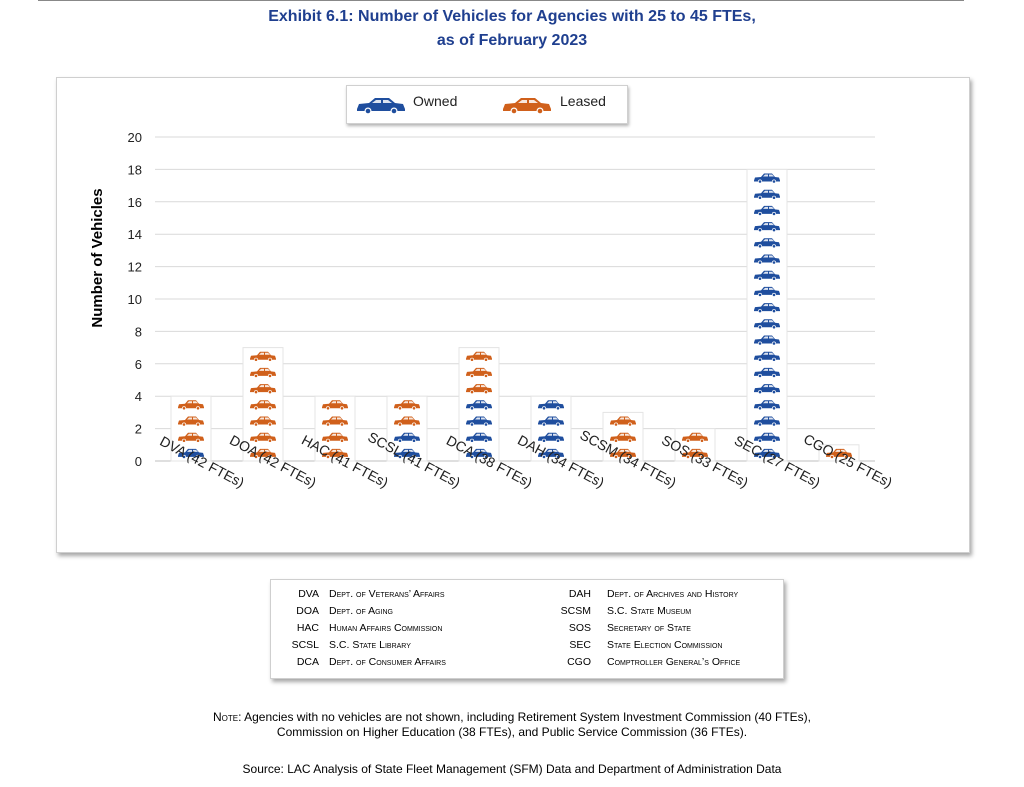 The height and width of the screenshot is (787, 1024). I want to click on abbr-code: SCSL, so click(305, 645).